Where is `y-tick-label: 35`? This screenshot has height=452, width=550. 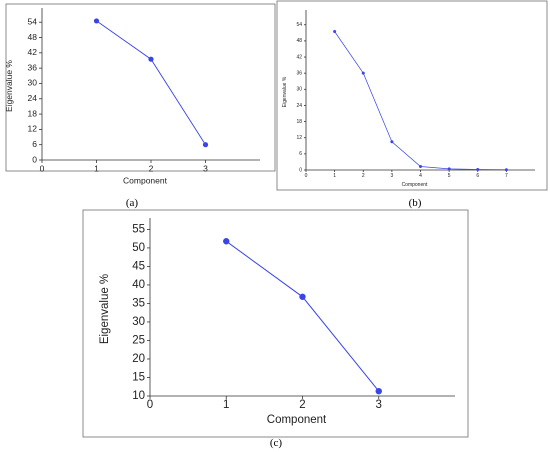 y-tick-label: 35 is located at coordinates (138, 303).